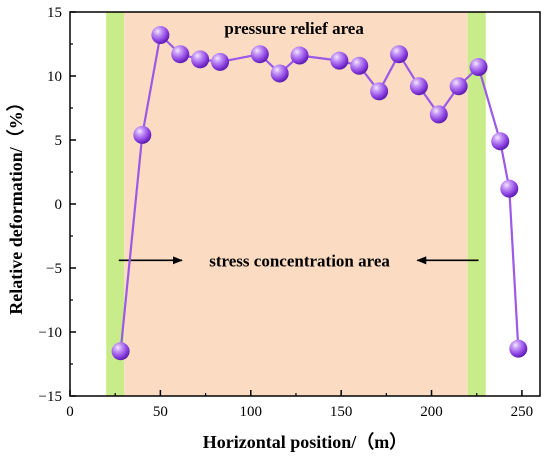  What do you see at coordinates (341, 412) in the screenshot?
I see `x-tick-label: 150` at bounding box center [341, 412].